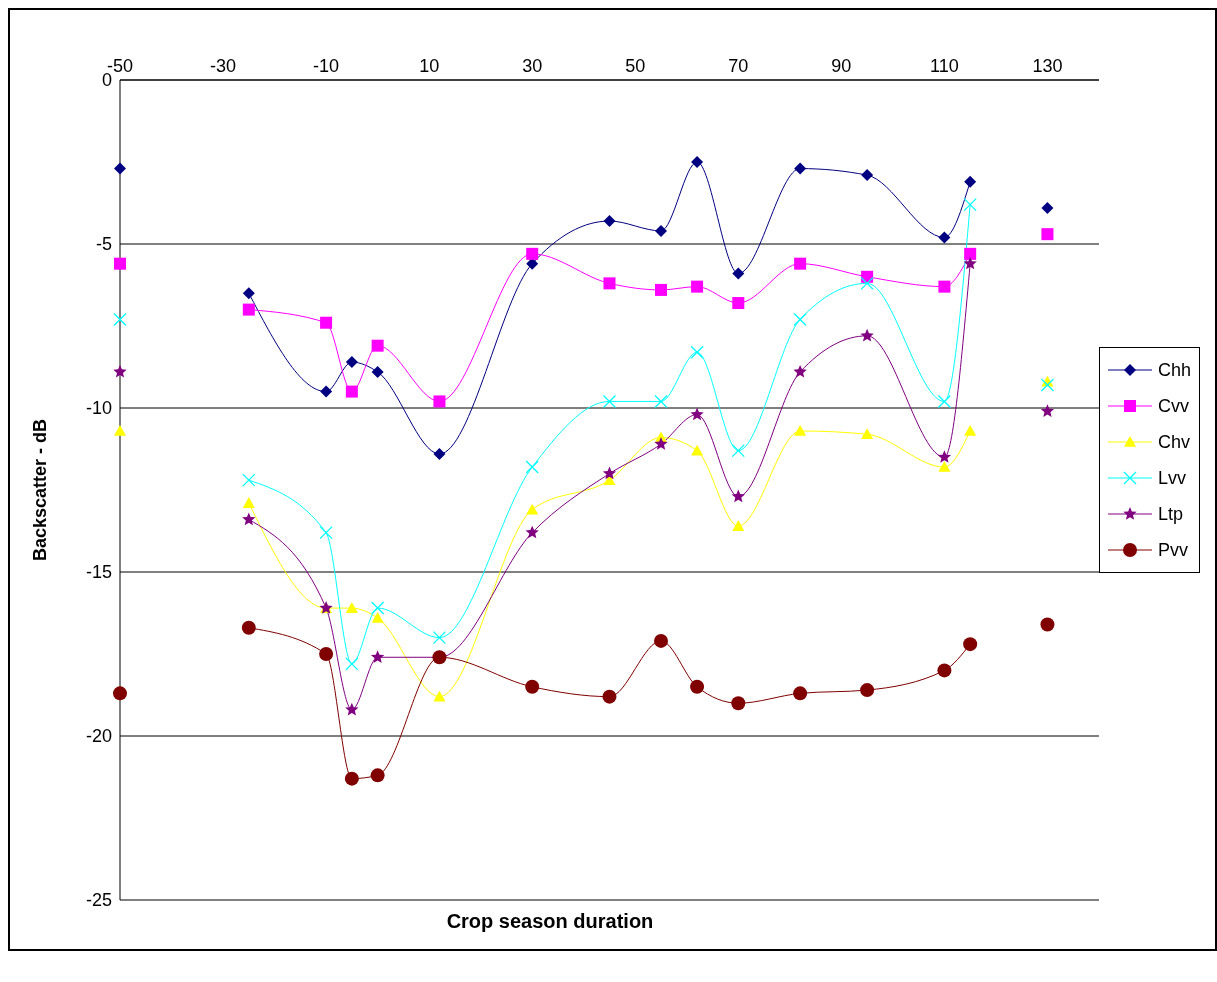 The image size is (1217, 982). Describe the element at coordinates (1173, 406) in the screenshot. I see `legend-label: Cvv` at that location.